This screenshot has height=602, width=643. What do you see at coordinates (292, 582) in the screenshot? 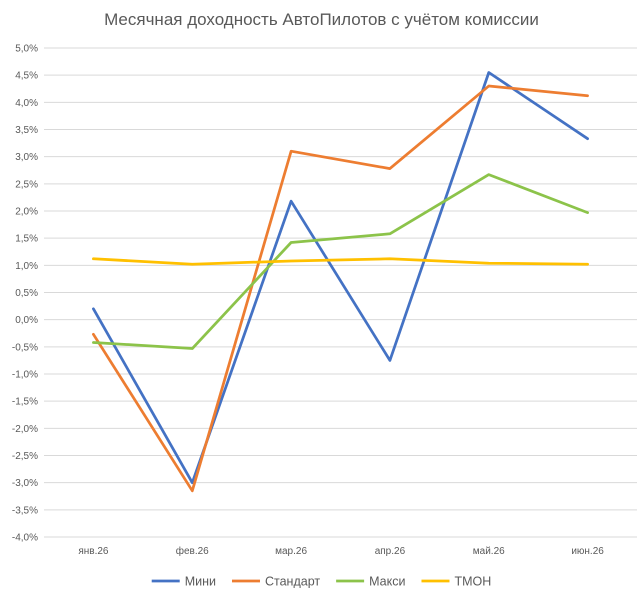
I see `legend-label: Стандарт` at bounding box center [292, 582].